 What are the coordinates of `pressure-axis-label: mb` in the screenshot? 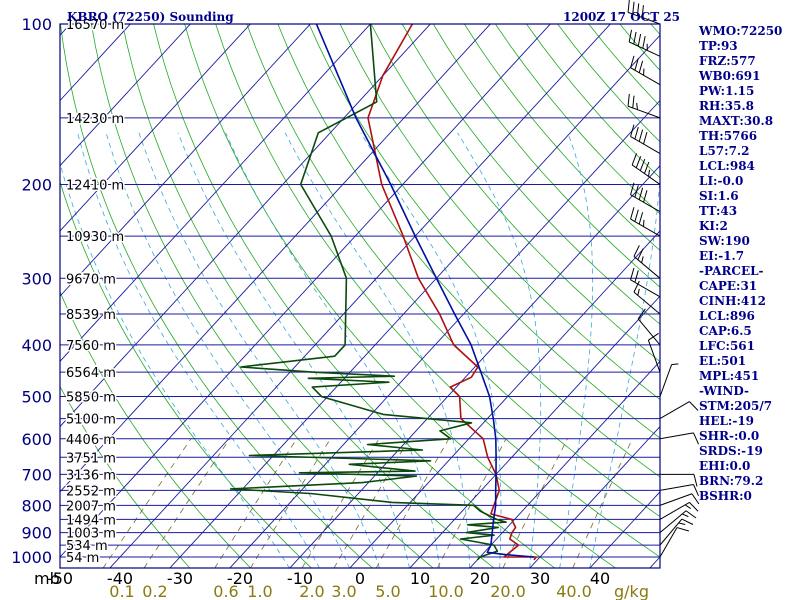 It's located at (47, 578).